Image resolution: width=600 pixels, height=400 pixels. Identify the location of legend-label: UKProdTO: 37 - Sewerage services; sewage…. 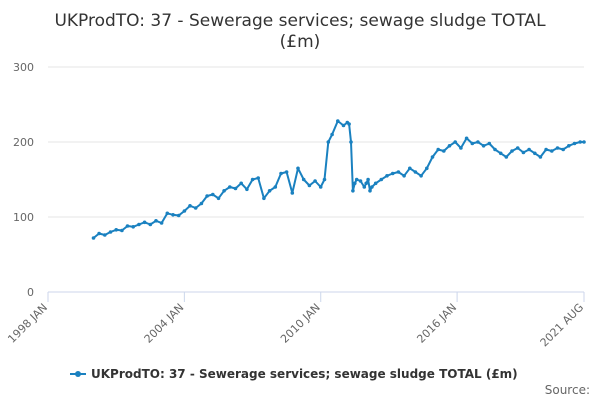
(304, 374).